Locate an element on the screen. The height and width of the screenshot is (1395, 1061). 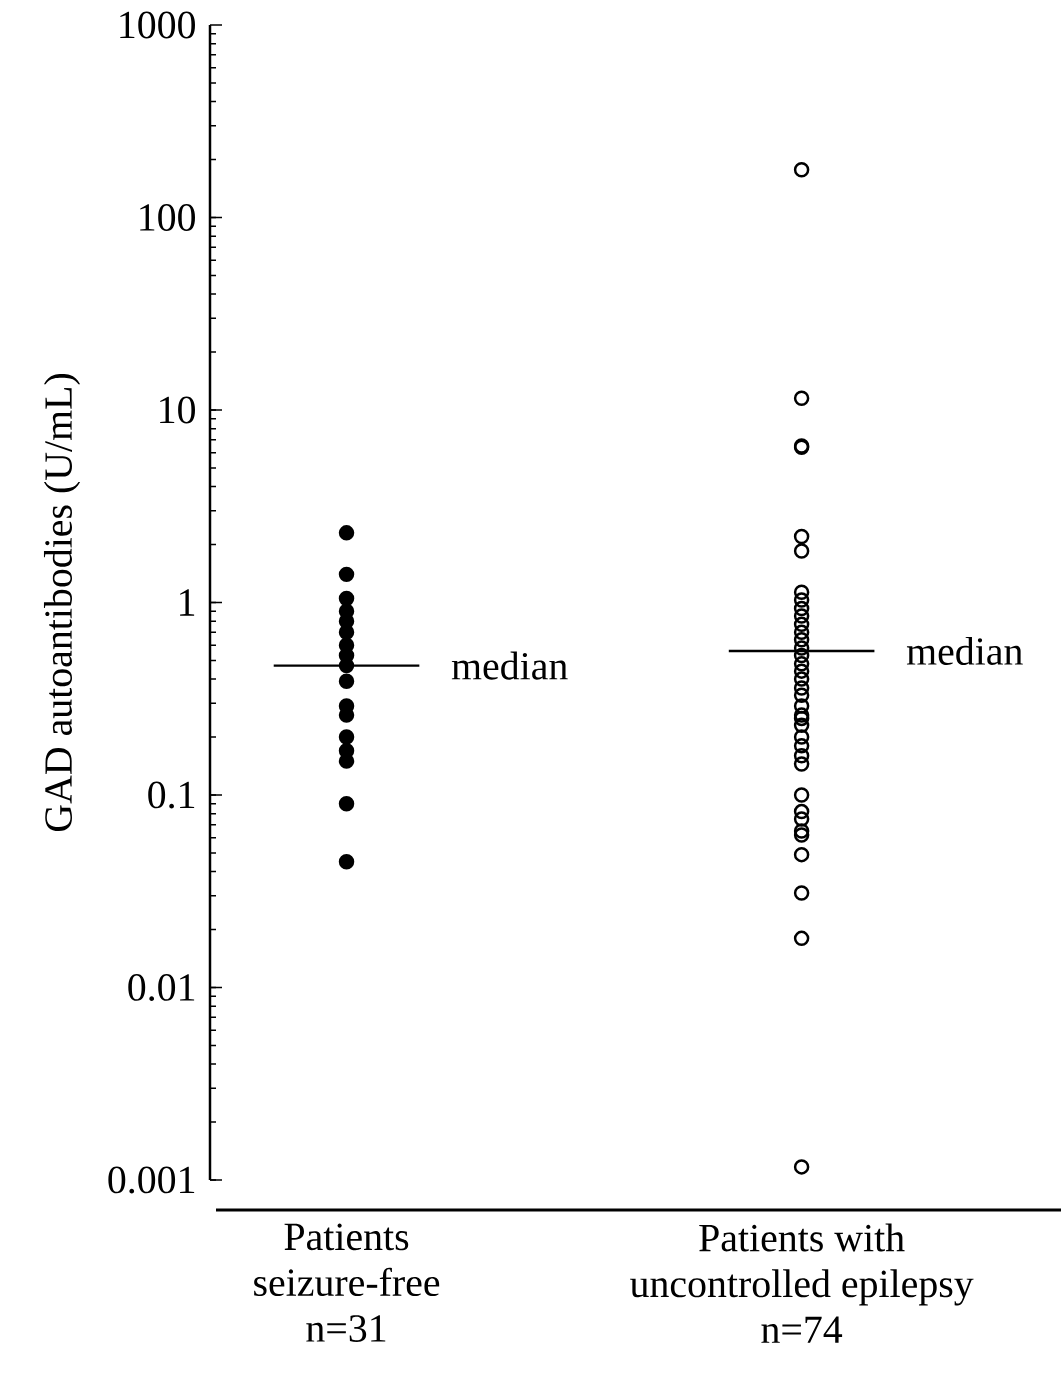
y-tick-label: 1 is located at coordinates (187, 602).